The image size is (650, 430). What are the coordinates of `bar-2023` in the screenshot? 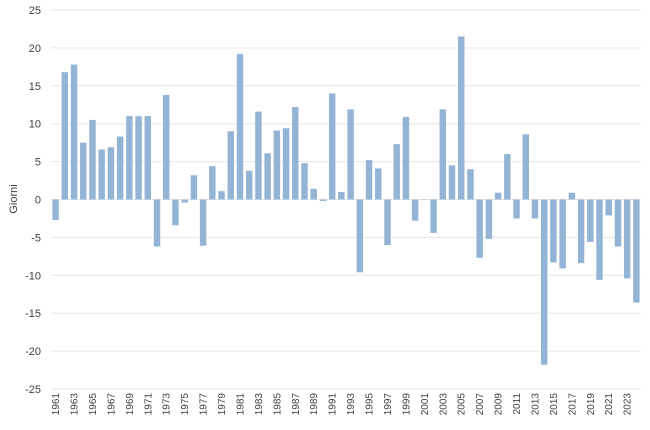 It's located at (627, 239).